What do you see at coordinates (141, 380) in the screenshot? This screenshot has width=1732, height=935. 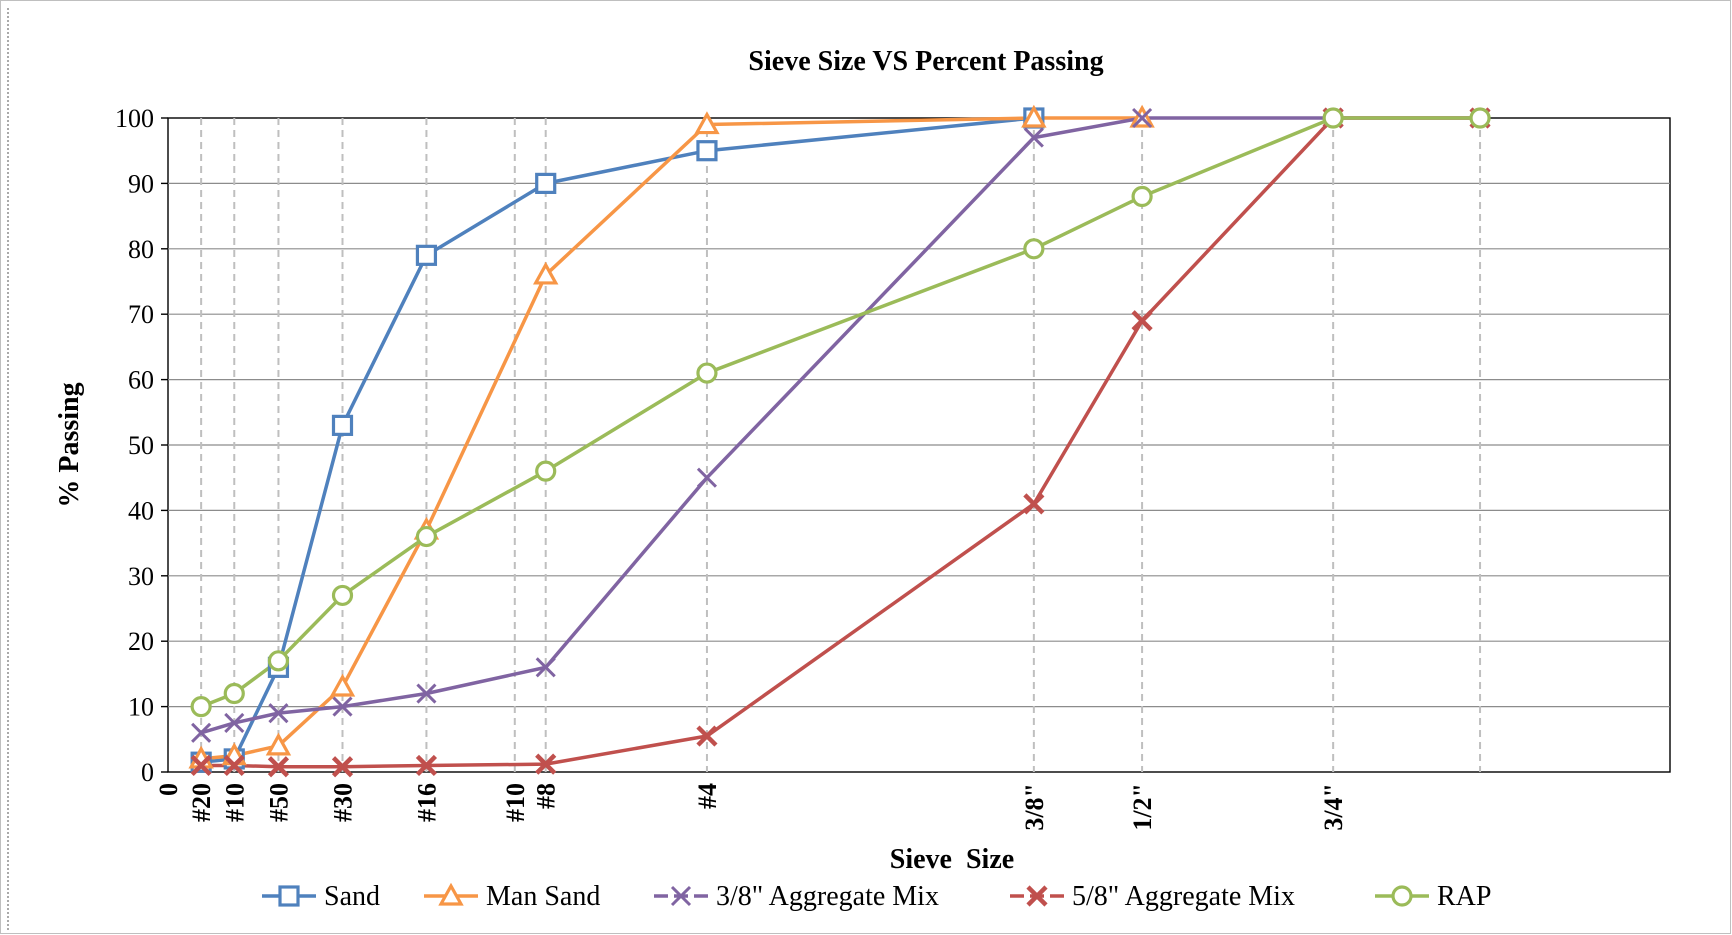 I see `y-tick-label: 60` at bounding box center [141, 380].